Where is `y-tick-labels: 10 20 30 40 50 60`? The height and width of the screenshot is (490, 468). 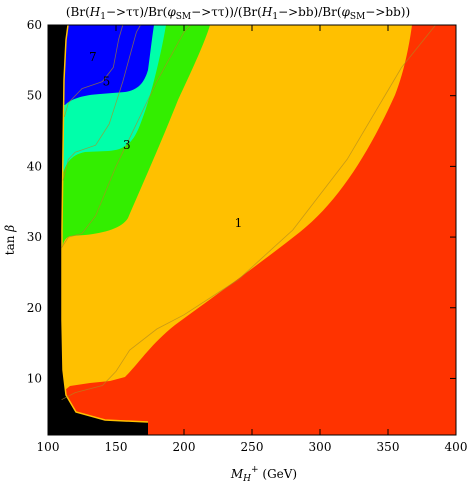
y-tick-labels: 10 20 30 40 50 60 is located at coordinates (34, 201).